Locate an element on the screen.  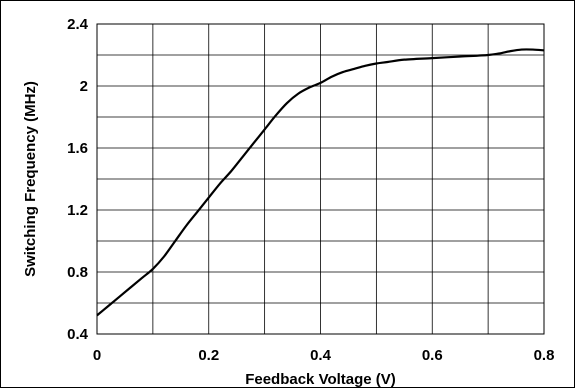
y-axis-label: Switching Frequency (MHz) is located at coordinates (30, 179).